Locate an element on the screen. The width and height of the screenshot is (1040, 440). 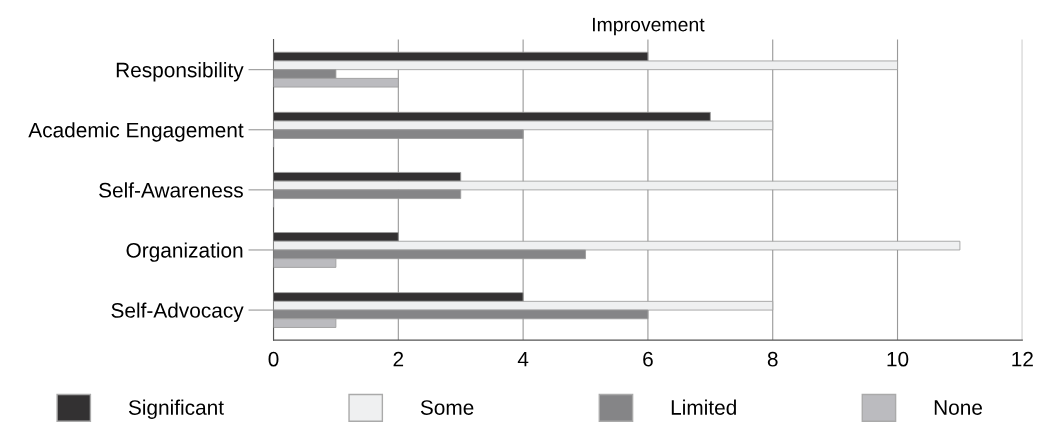
y-tick-label: Organization is located at coordinates (184, 252).